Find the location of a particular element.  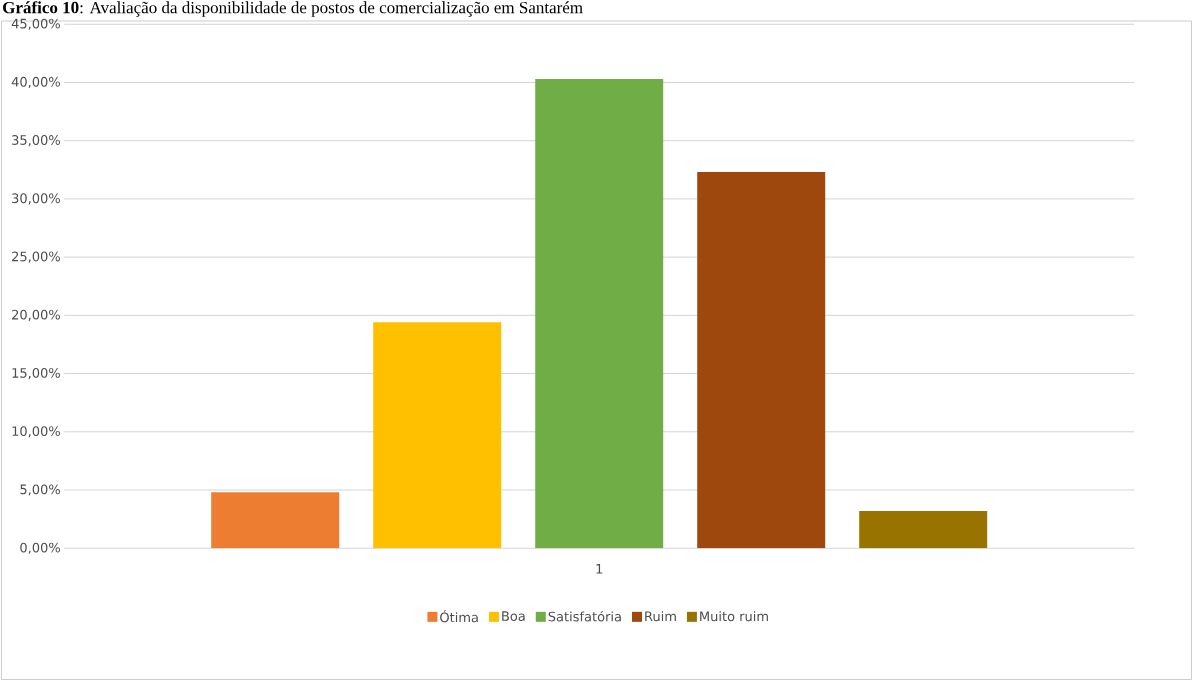

legend-label: Muito ruim is located at coordinates (734, 616).